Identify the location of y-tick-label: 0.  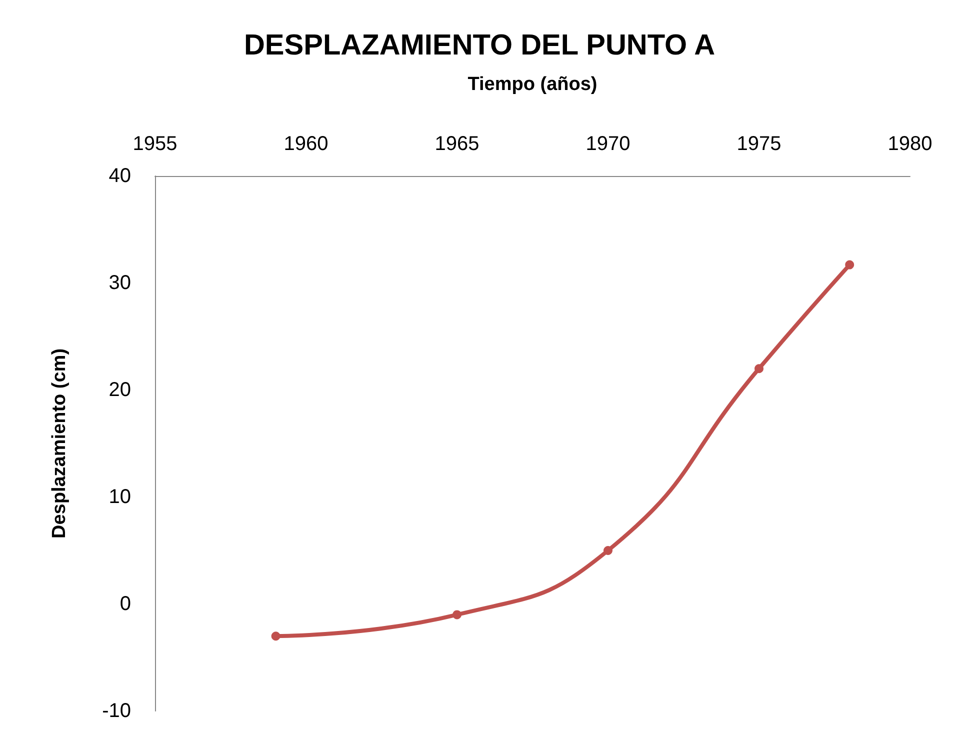
(125, 604).